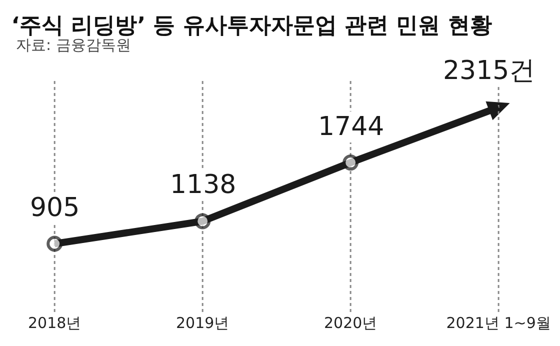 This screenshot has width=560, height=346. What do you see at coordinates (351, 323) in the screenshot?
I see `x-tick-label: 2020년` at bounding box center [351, 323].